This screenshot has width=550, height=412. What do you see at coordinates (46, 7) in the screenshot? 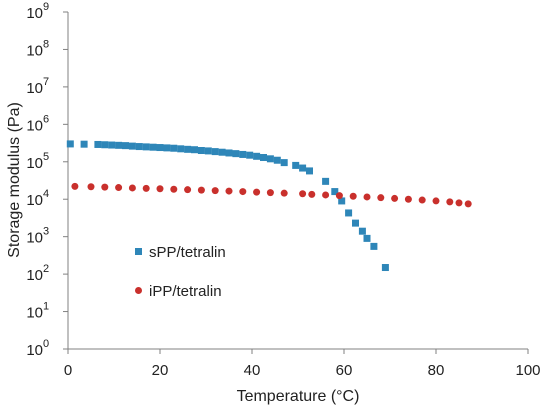
I see `y-tick-exponent: 9` at bounding box center [46, 7].